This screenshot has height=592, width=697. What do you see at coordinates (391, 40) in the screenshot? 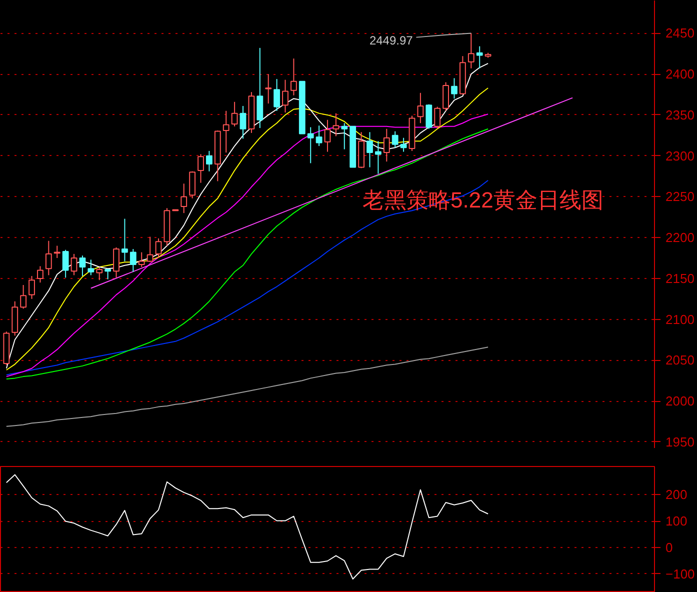
I see `annotation: 2449.97` at bounding box center [391, 40].